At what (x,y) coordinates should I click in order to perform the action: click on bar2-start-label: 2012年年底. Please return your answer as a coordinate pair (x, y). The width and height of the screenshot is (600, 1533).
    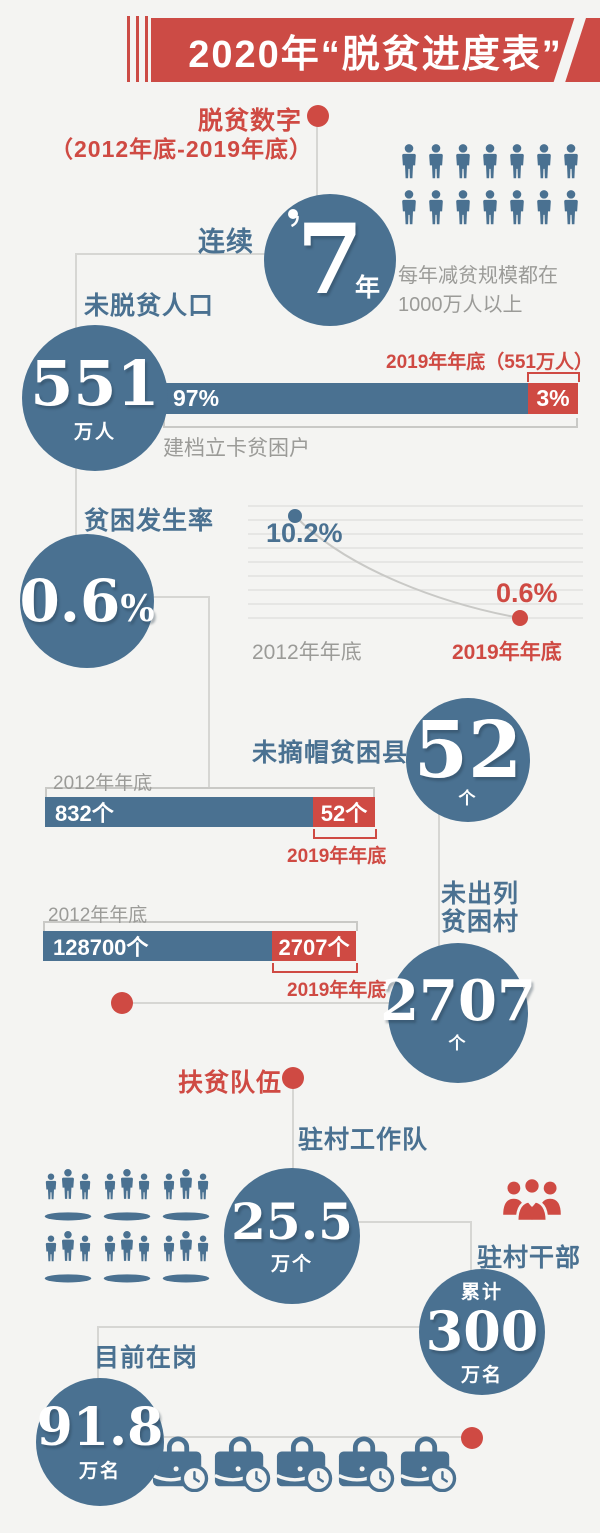
    Looking at the image, I should click on (103, 783).